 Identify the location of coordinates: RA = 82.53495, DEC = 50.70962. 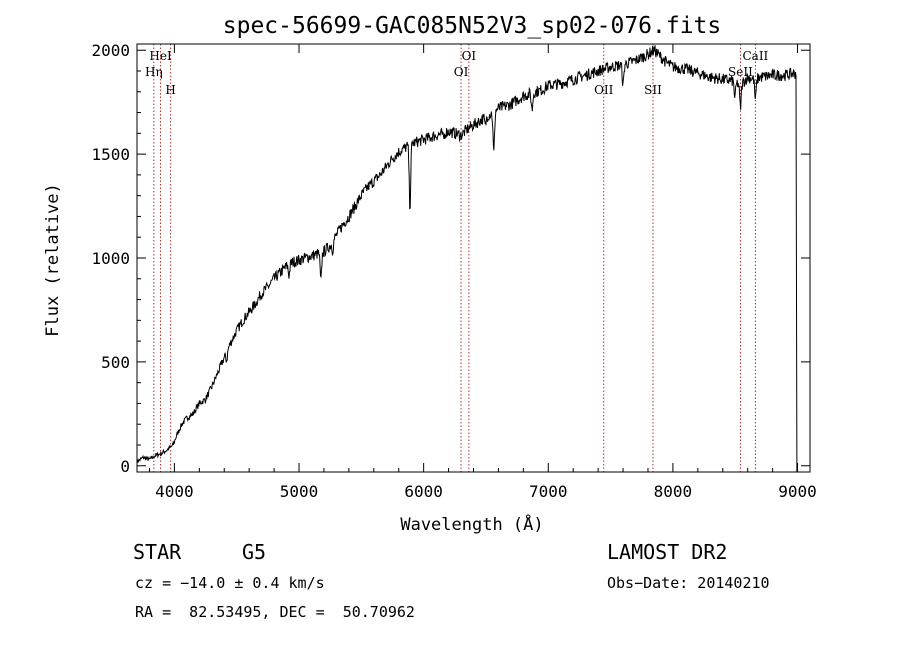
(275, 612).